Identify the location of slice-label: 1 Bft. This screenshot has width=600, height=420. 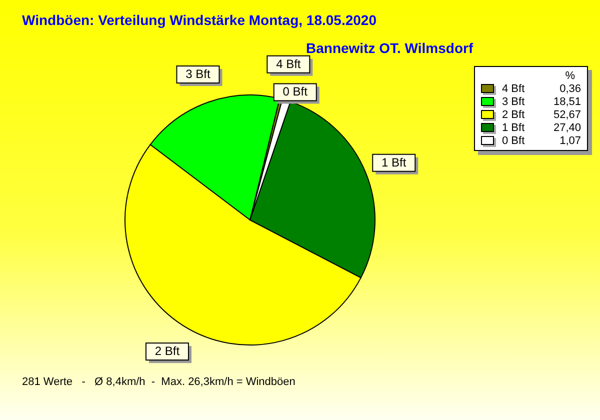
(394, 162).